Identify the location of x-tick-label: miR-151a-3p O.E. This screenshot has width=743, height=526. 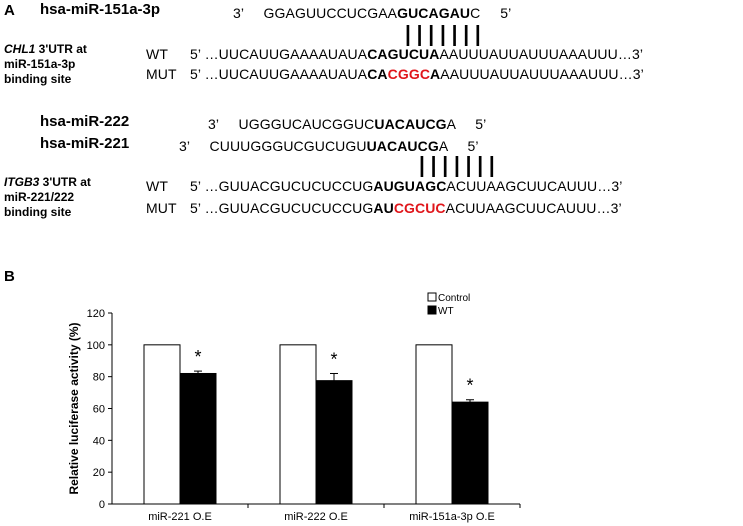
(452, 517).